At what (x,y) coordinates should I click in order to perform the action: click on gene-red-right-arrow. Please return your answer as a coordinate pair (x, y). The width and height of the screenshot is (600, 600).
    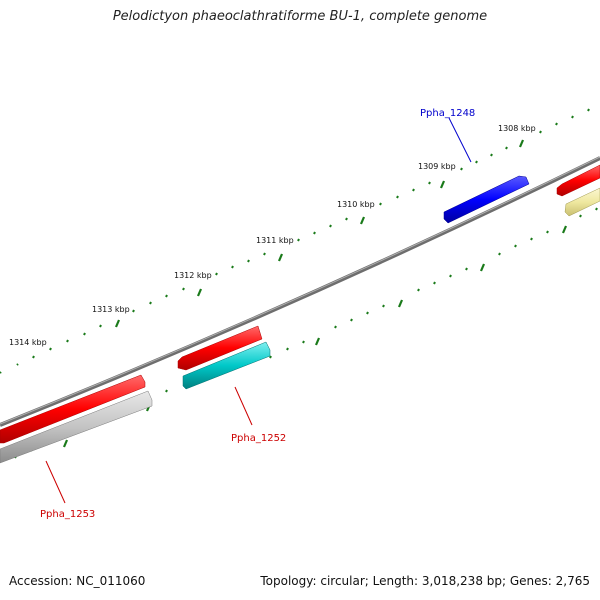
    Looking at the image, I should click on (578, 180).